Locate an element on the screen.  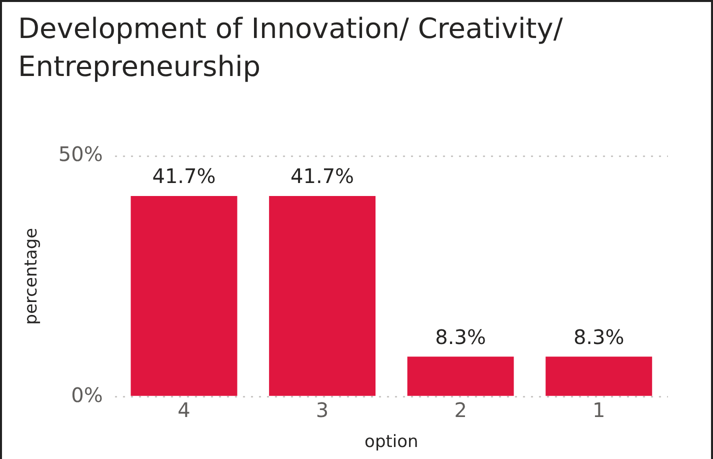
x-axis-title: option is located at coordinates (391, 442).